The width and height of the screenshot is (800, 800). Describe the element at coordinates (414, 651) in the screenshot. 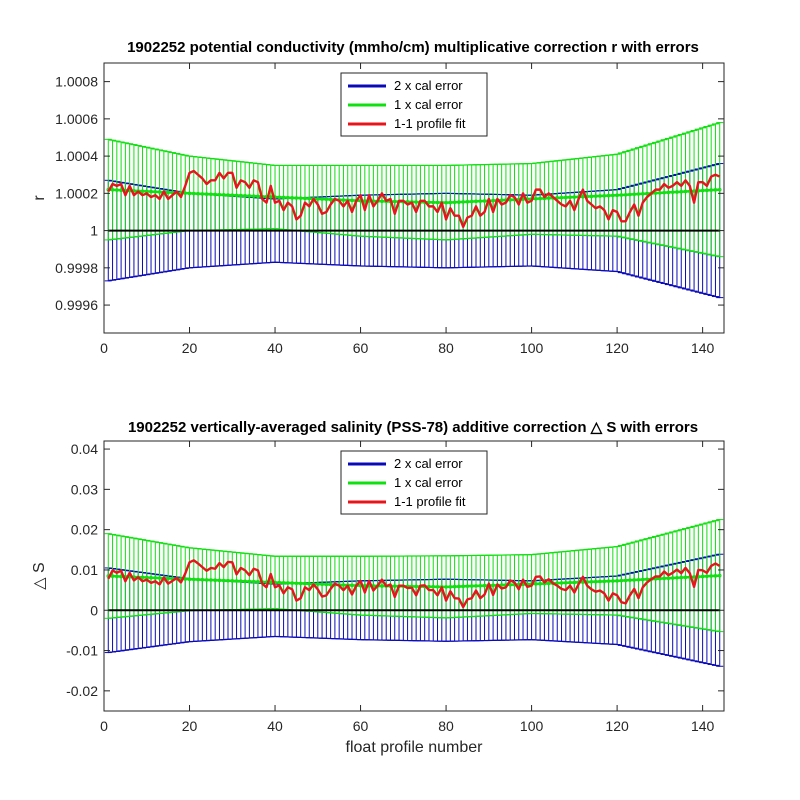

I see `two-x-cal-error-lower-envelope` at that location.